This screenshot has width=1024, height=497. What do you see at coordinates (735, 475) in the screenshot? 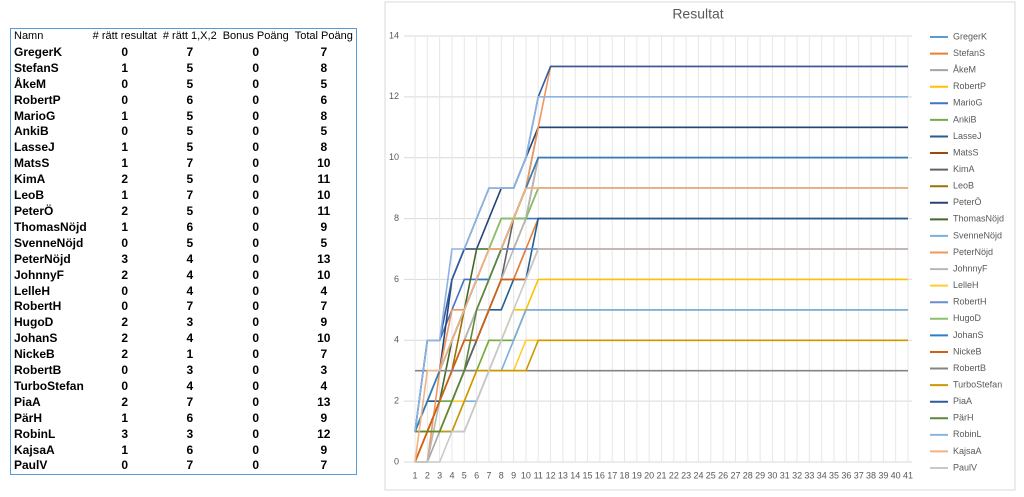
I see `x-tick-label: 27` at bounding box center [735, 475].